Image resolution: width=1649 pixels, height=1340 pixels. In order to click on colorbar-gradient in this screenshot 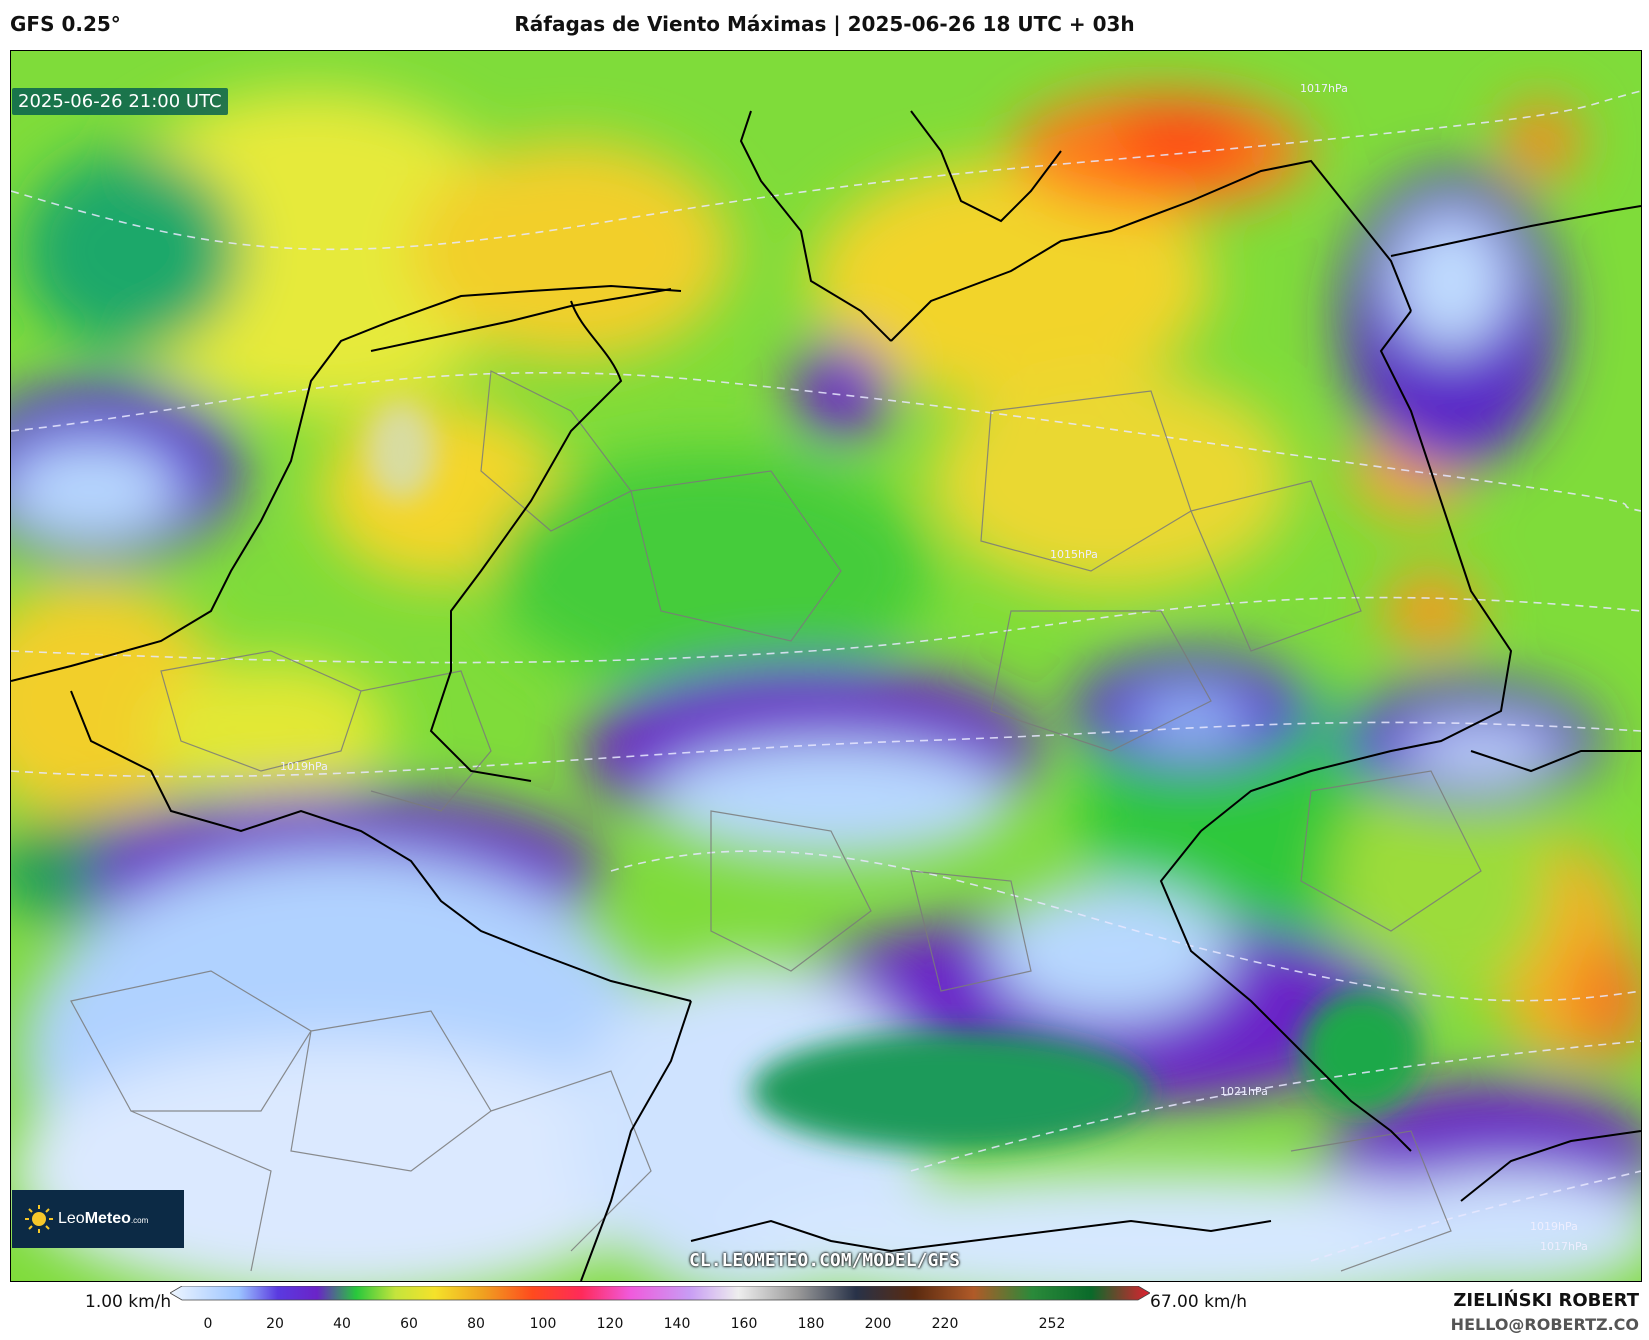, I will do `click(660, 1293)`.